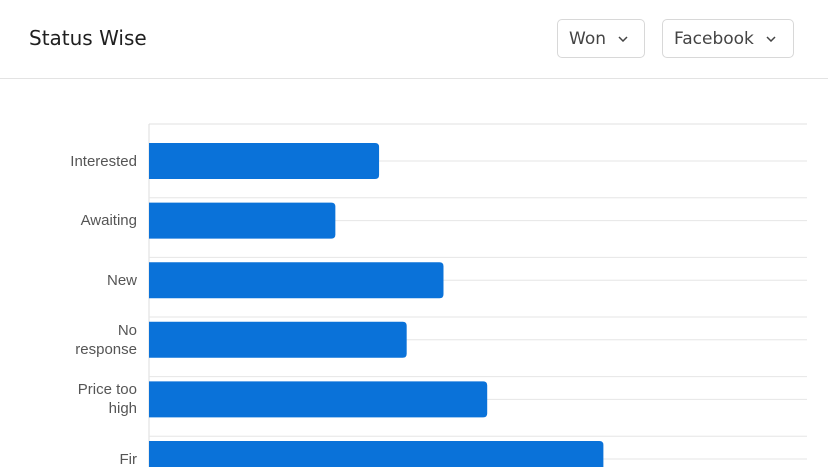 This screenshot has height=469, width=828. Describe the element at coordinates (128, 459) in the screenshot. I see `category-label: Fir` at that location.